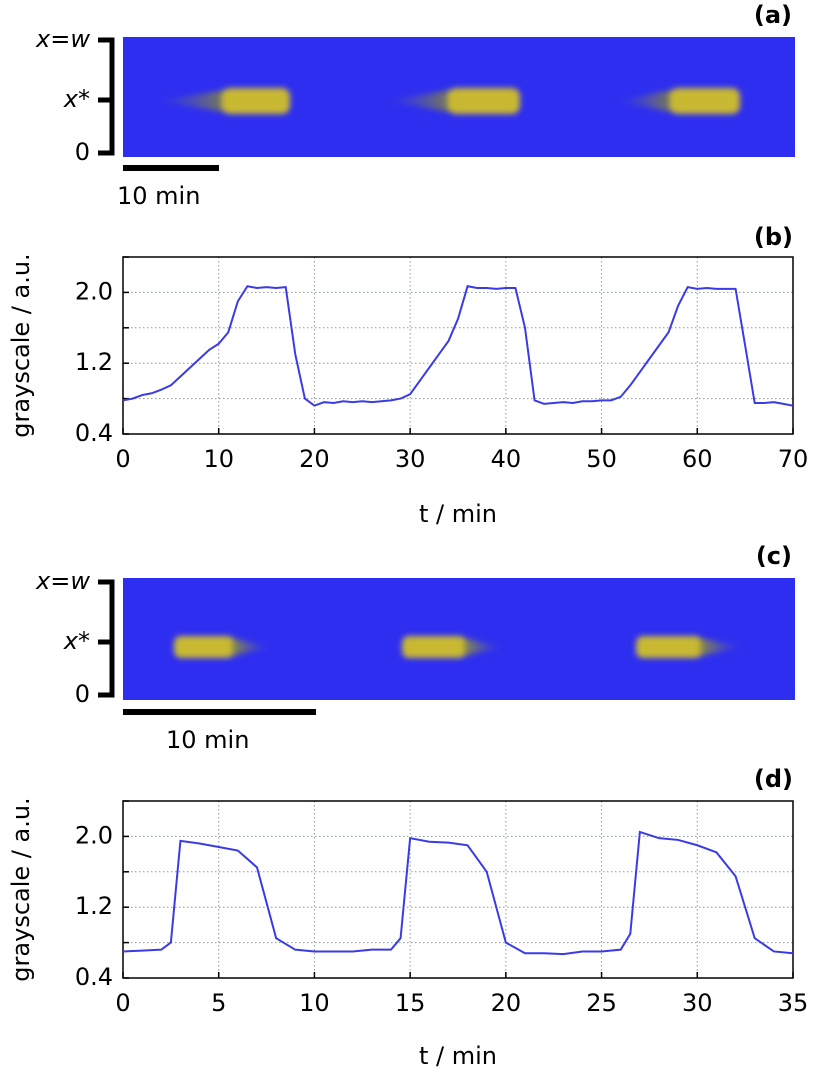  What do you see at coordinates (773, 237) in the screenshot?
I see `panel-label: (b)` at bounding box center [773, 237].